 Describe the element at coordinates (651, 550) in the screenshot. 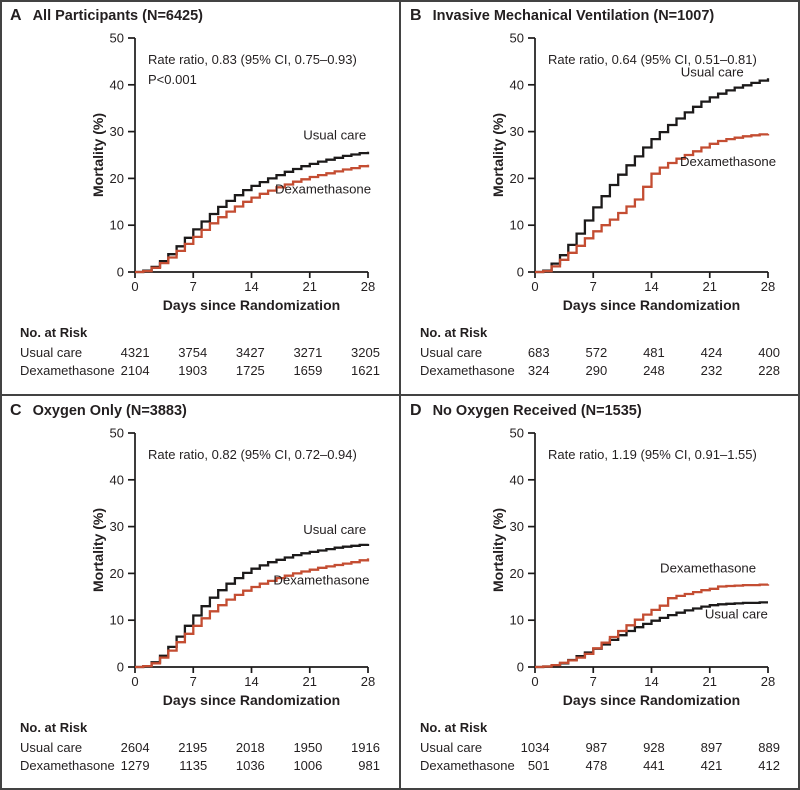

I see `axes` at that location.